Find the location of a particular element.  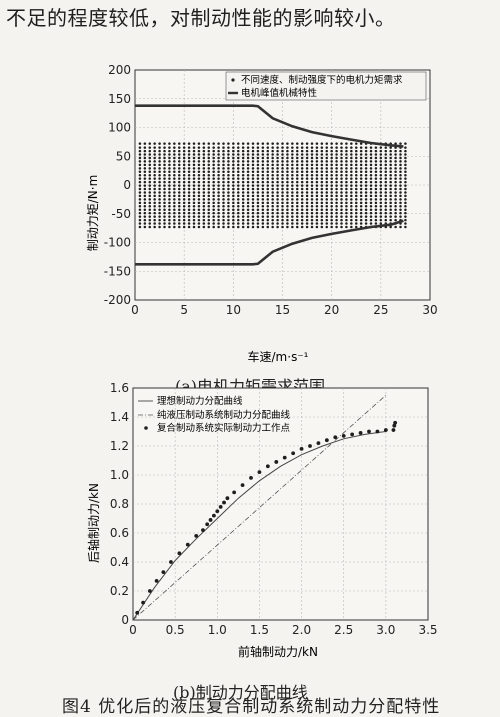

operating-point is located at coordinates (163, 572).